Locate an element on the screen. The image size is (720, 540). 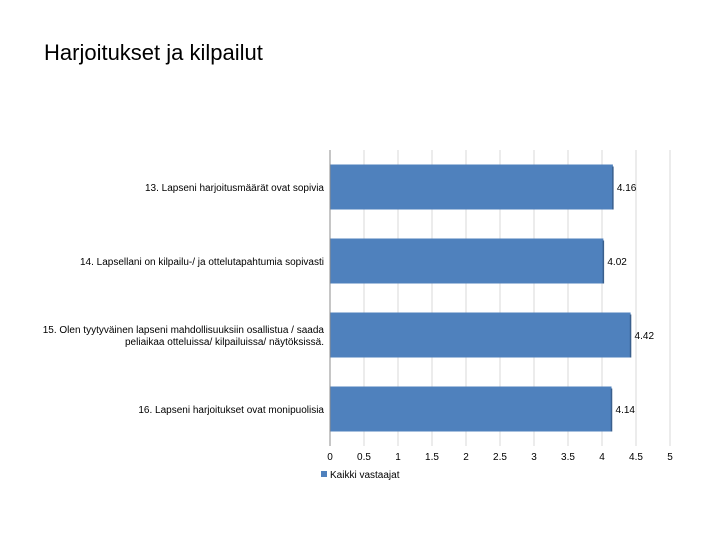
tick-label: 2 is located at coordinates (466, 457).